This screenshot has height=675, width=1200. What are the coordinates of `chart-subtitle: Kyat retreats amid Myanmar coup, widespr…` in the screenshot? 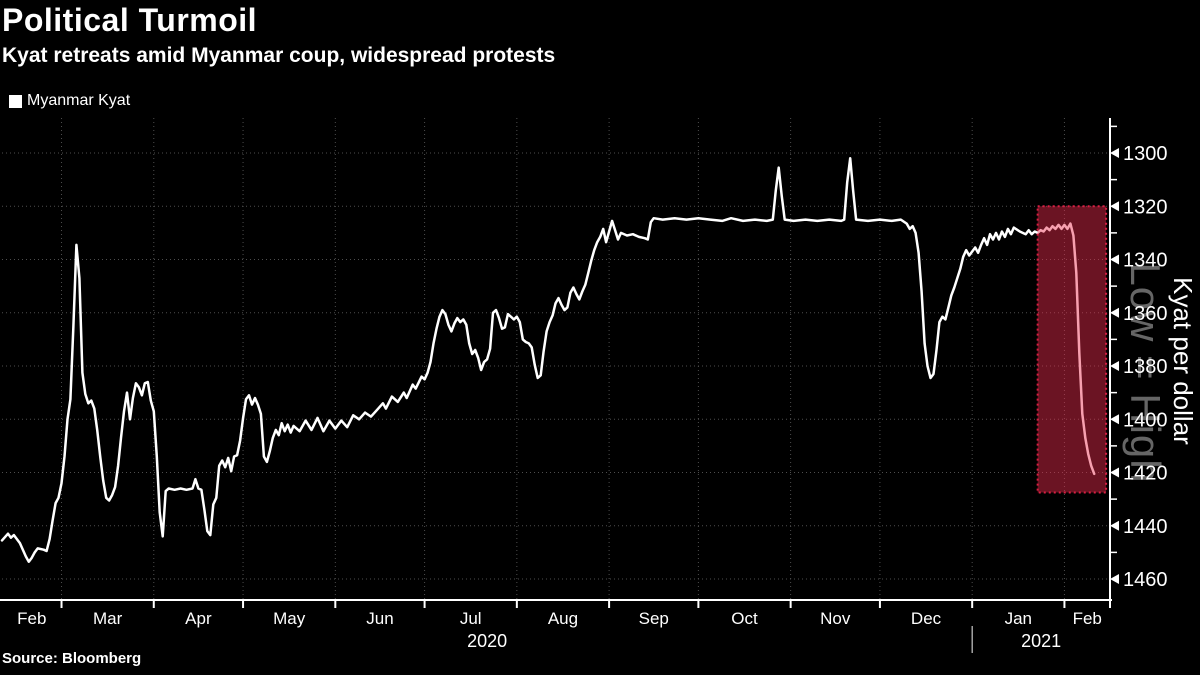 It's located at (279, 55).